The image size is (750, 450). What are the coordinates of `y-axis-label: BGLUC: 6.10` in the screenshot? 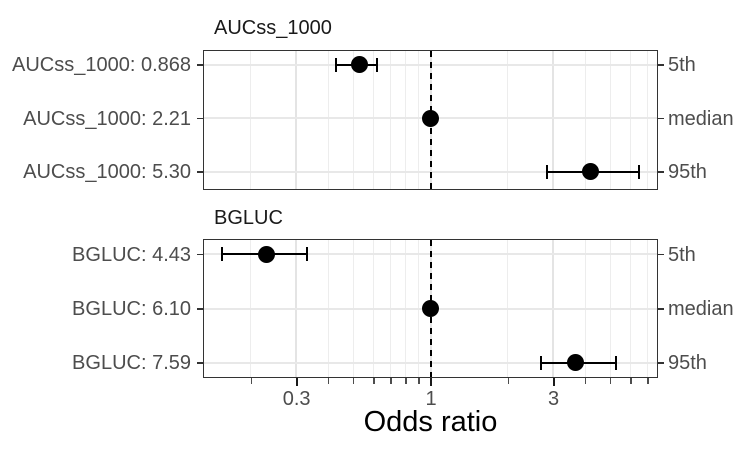 It's located at (131, 309).